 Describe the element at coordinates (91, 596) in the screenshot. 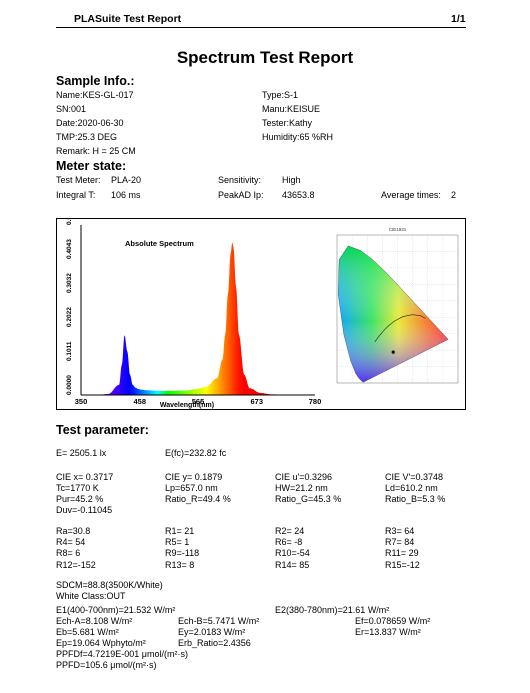

I see `white-class: White Class:OUT` at that location.